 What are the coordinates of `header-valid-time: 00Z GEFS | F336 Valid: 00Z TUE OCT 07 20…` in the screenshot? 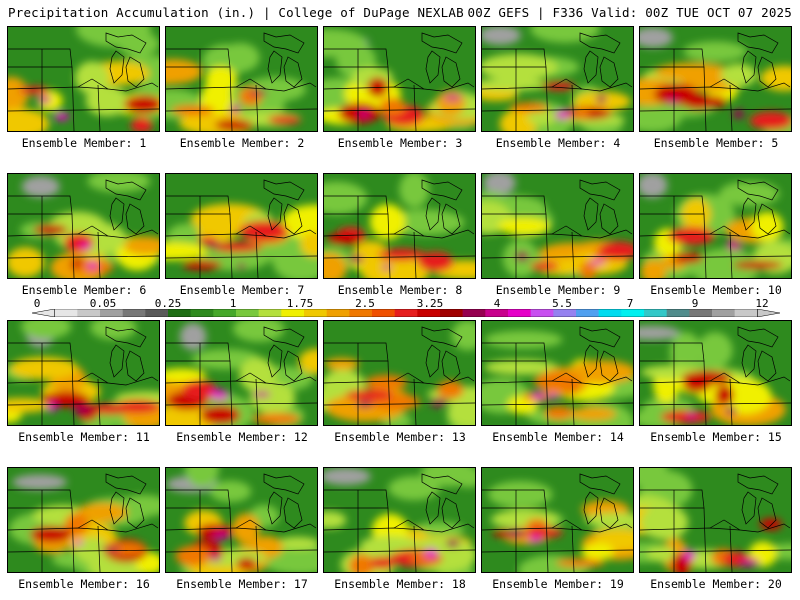 It's located at (629, 12).